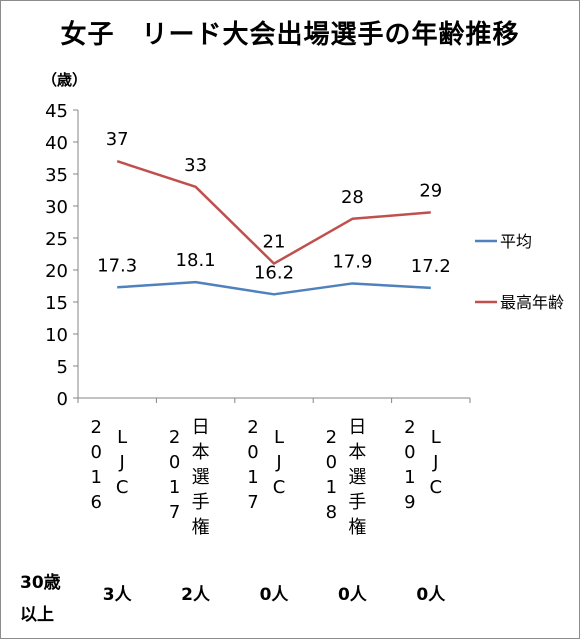  What do you see at coordinates (62, 399) in the screenshot?
I see `y-tick-label: 0` at bounding box center [62, 399].